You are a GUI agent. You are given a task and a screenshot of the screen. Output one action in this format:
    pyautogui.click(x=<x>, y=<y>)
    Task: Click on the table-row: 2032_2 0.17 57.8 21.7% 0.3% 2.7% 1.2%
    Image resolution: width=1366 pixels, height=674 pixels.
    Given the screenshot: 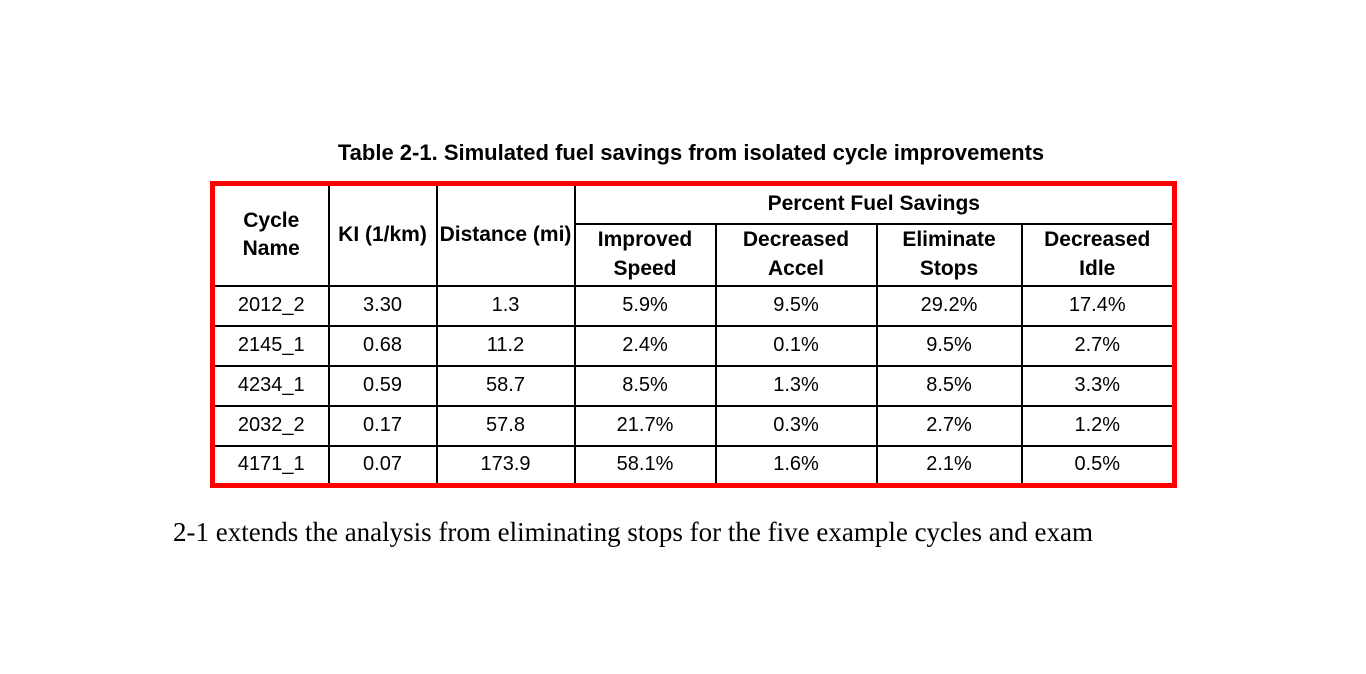 What is the action you would take?
    pyautogui.click(x=693, y=425)
    